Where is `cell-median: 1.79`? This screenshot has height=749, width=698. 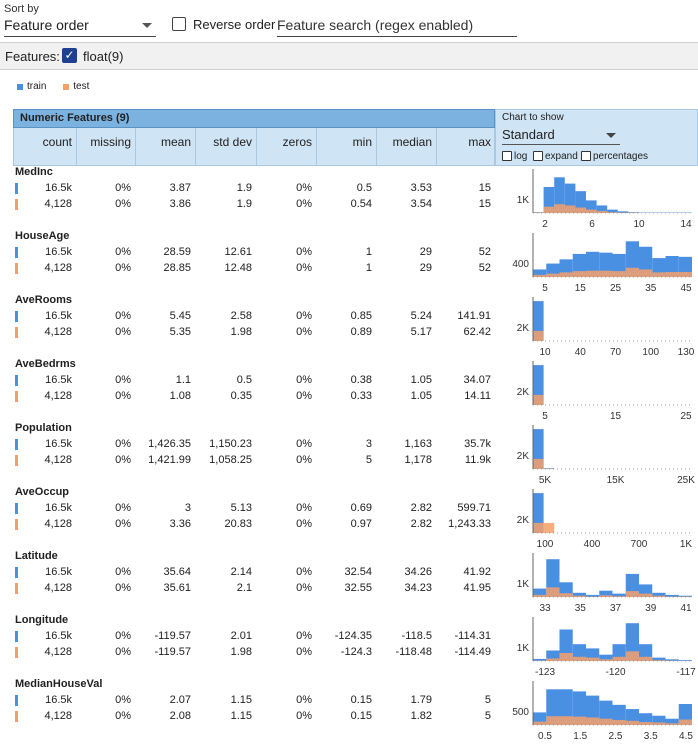
cell-median: 1.79 is located at coordinates (421, 700).